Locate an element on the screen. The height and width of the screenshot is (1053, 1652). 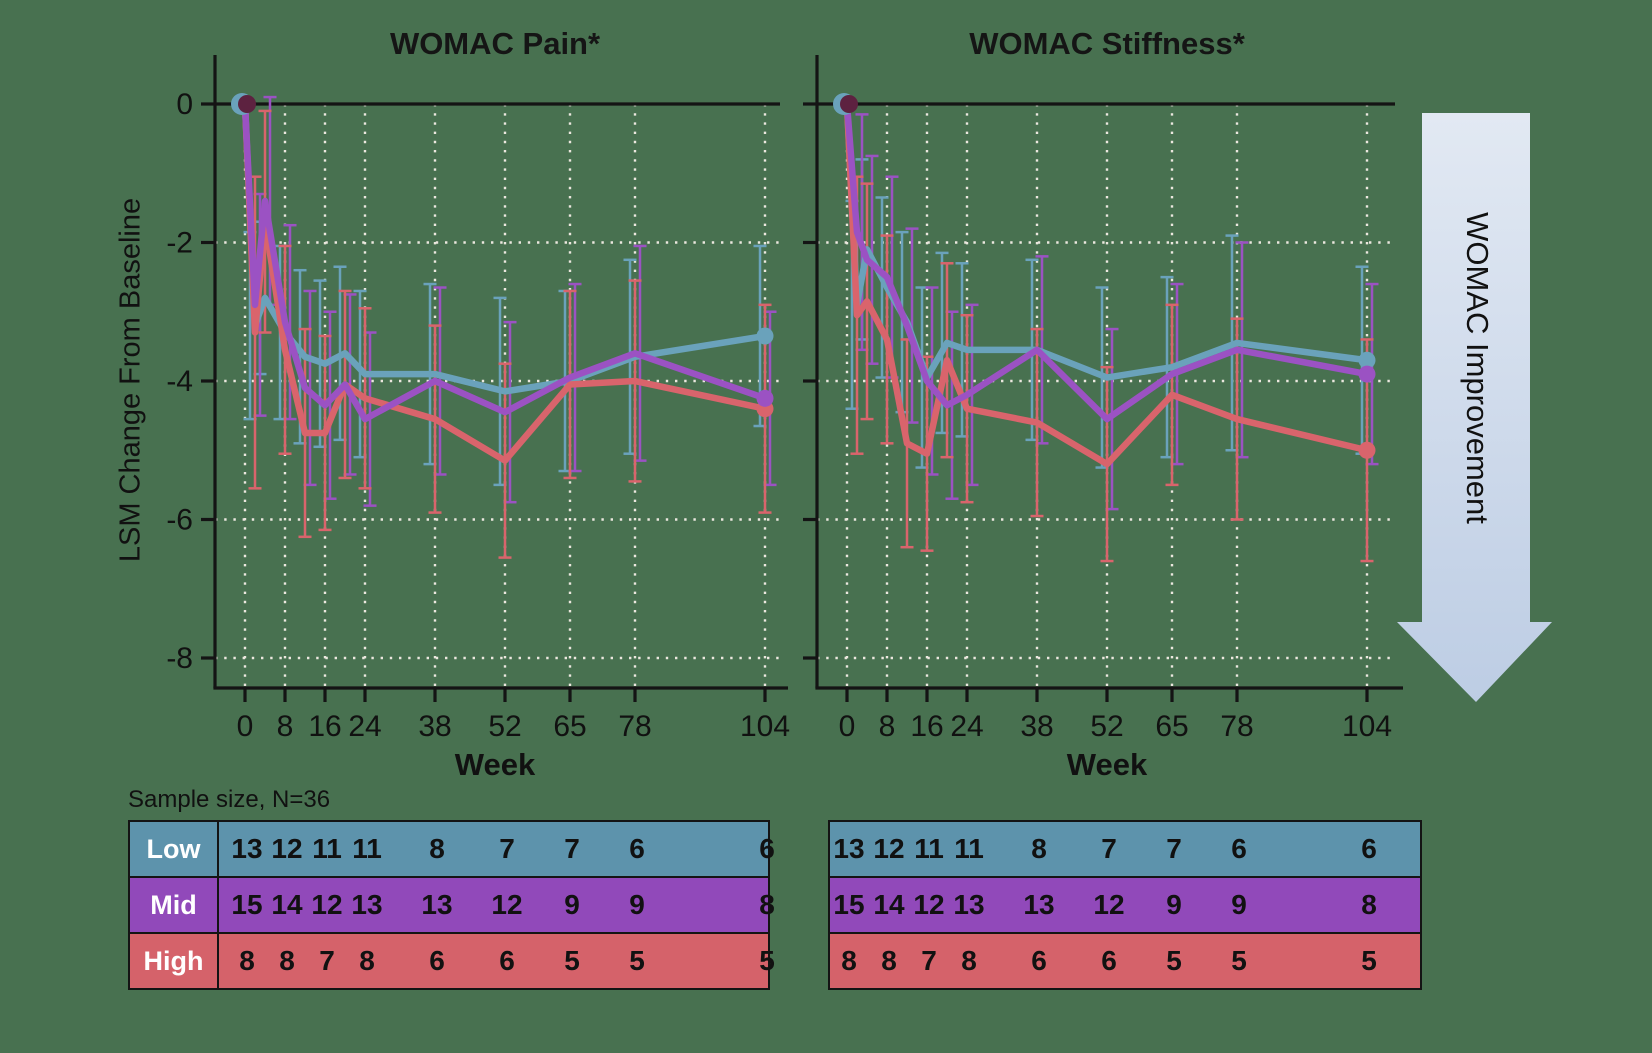
x-axis-label-pain: Week is located at coordinates (495, 764).